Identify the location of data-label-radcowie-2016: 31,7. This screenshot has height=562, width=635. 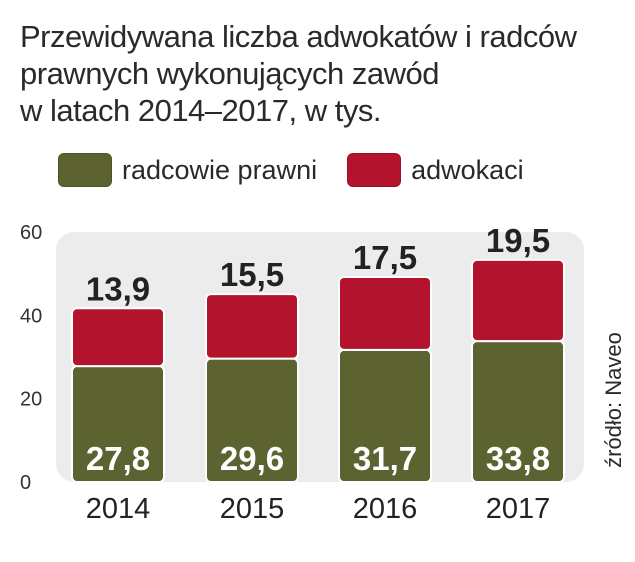
(385, 458).